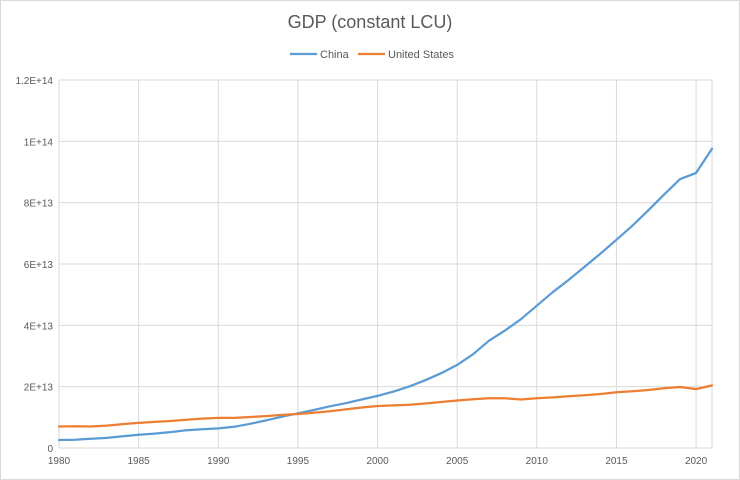 The height and width of the screenshot is (480, 740). Describe the element at coordinates (39, 265) in the screenshot. I see `y-tick-label: 6E+13` at that location.